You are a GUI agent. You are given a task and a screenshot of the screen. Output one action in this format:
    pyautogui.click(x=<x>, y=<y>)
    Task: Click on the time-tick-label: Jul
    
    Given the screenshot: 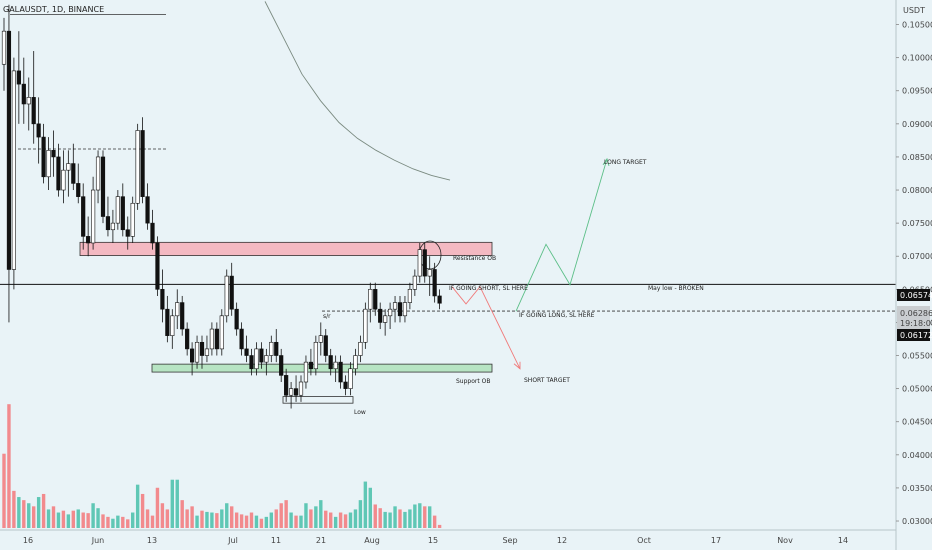 What is the action you would take?
    pyautogui.click(x=232, y=540)
    